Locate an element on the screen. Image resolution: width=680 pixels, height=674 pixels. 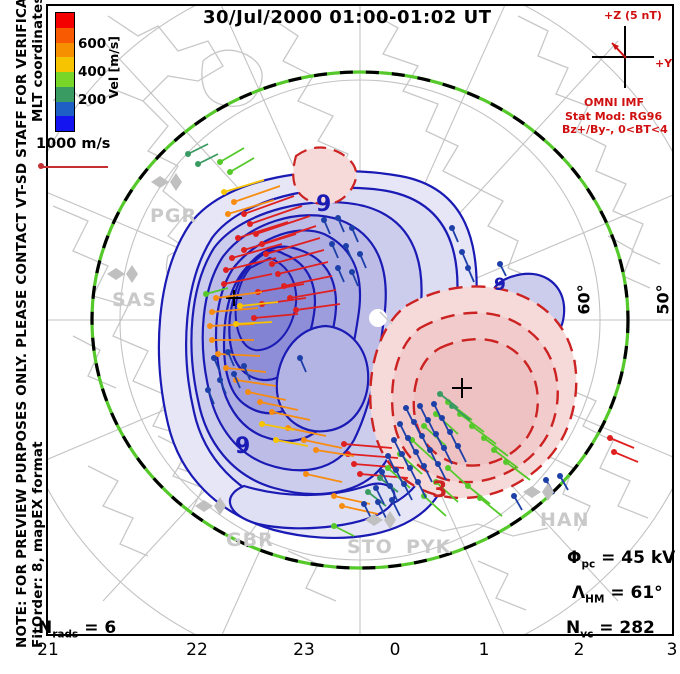
mlt-tick-0: 0 is located at coordinates (395, 650).